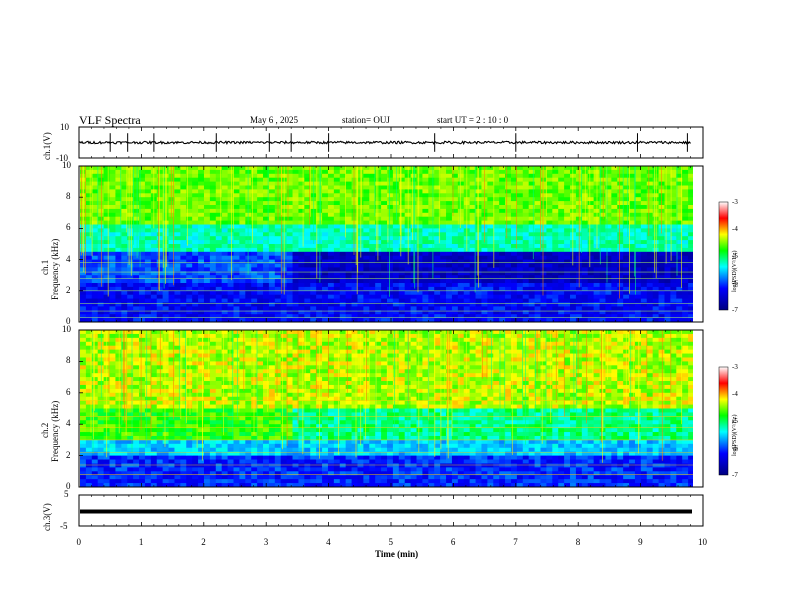  I want to click on time-tick-label: 3, so click(266, 542).